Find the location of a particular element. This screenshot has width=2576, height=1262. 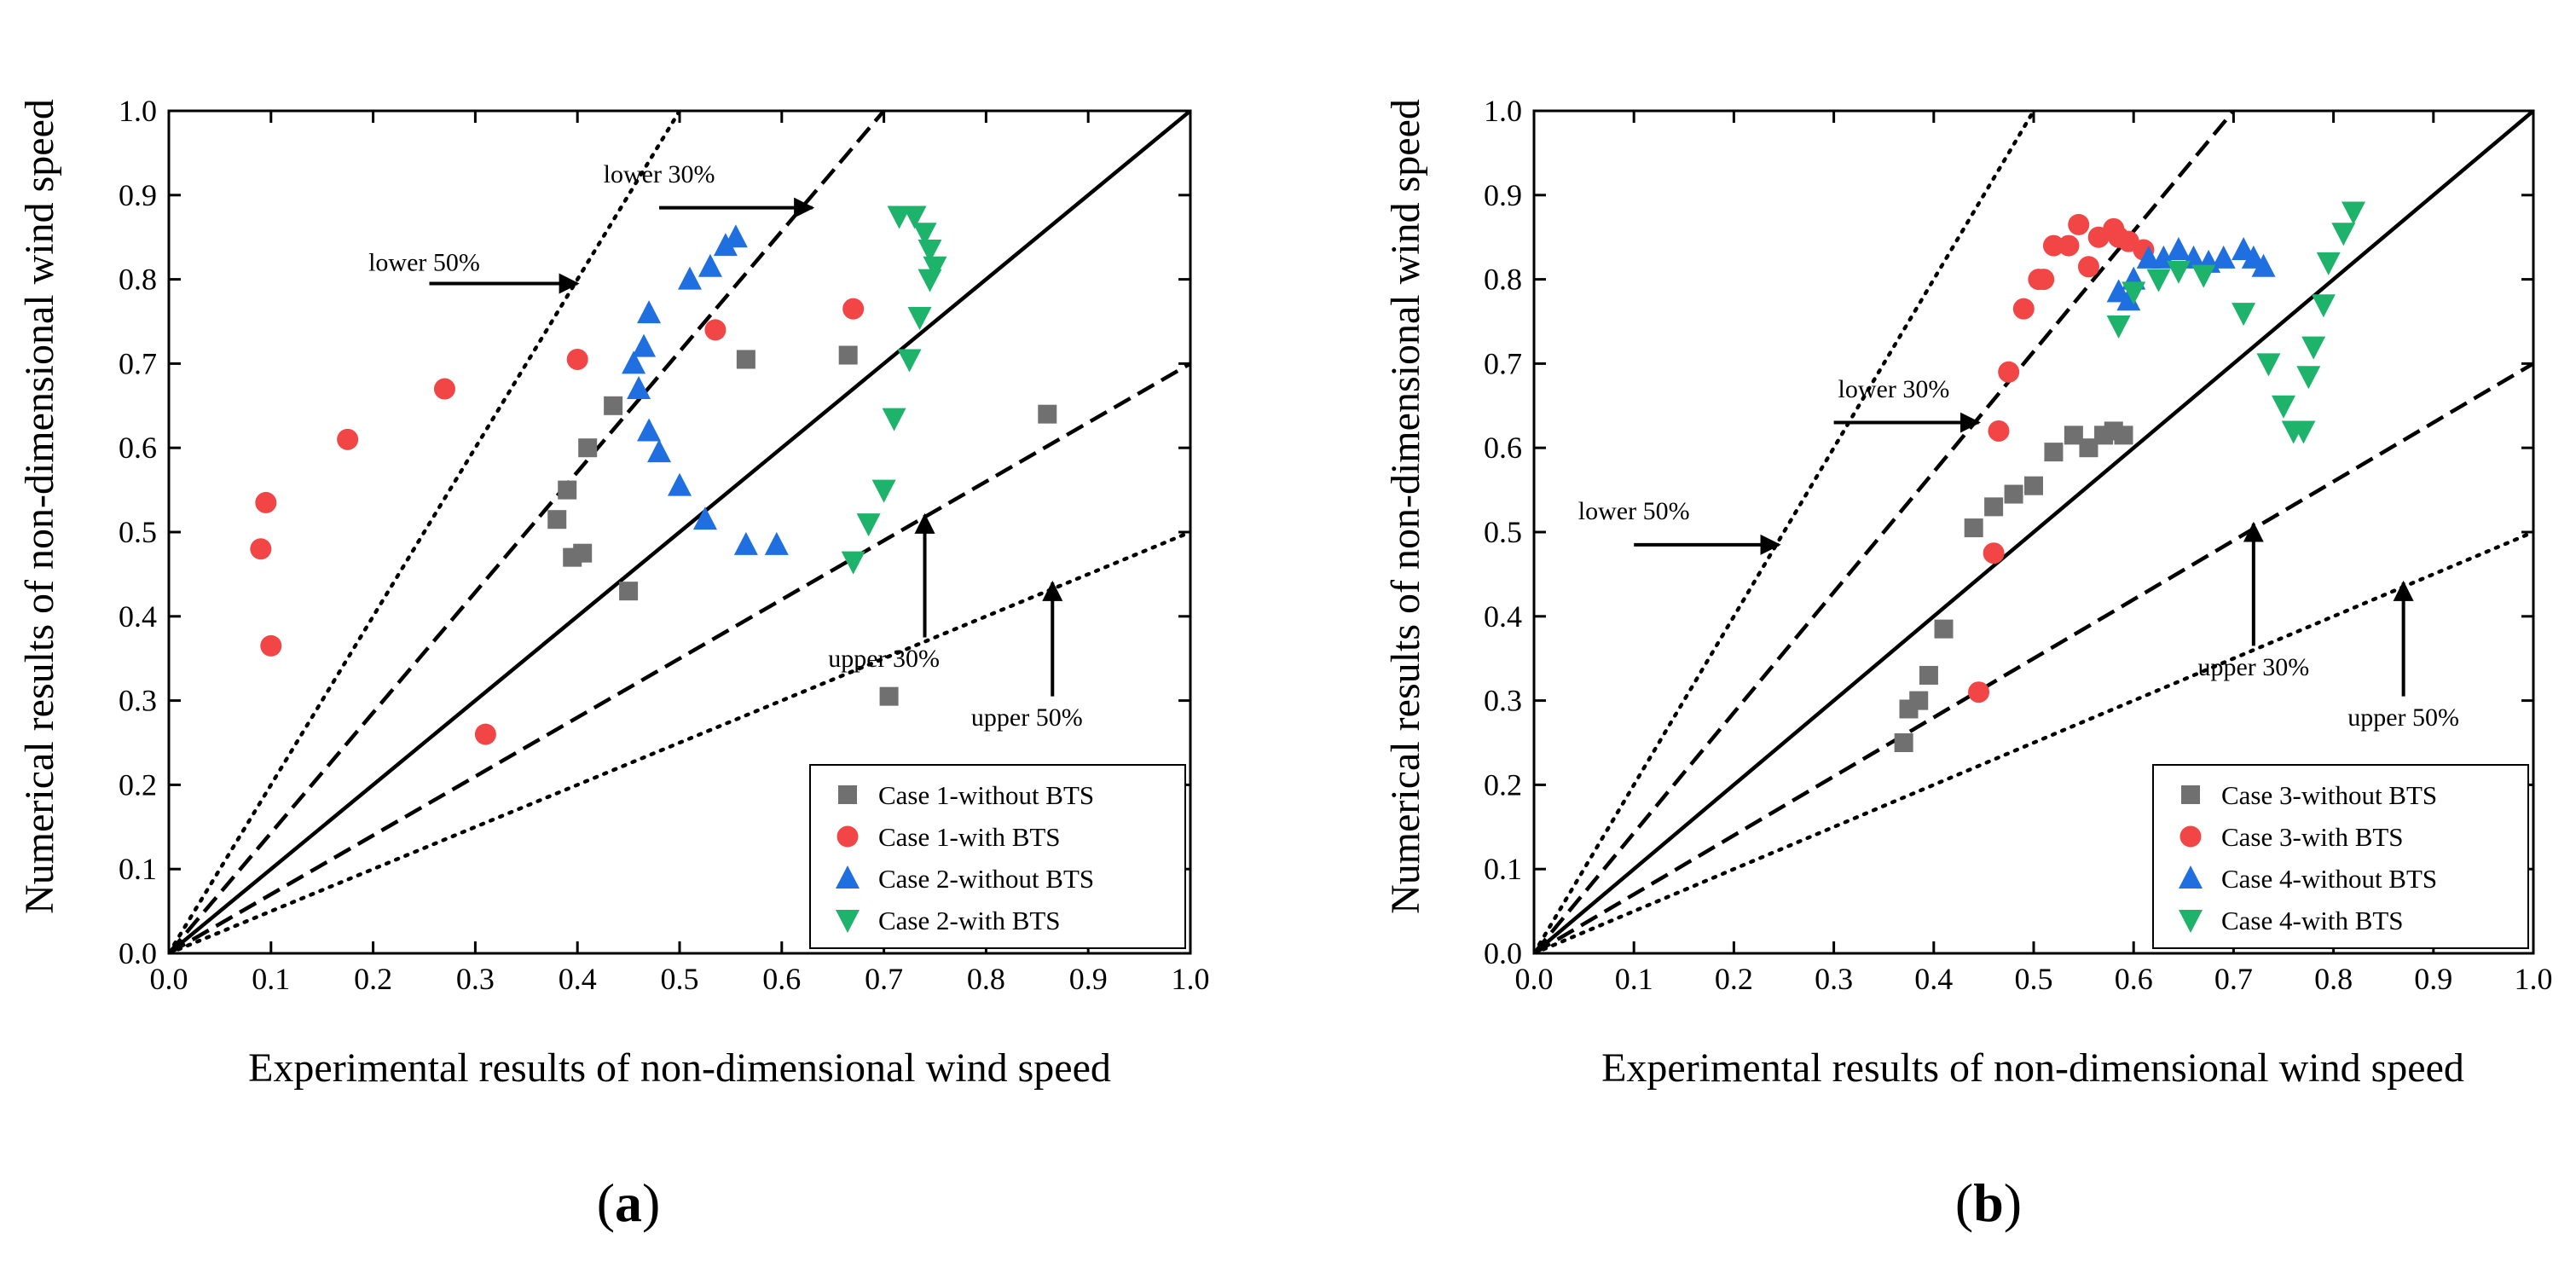

panel-label-letter: b is located at coordinates (1989, 1202).